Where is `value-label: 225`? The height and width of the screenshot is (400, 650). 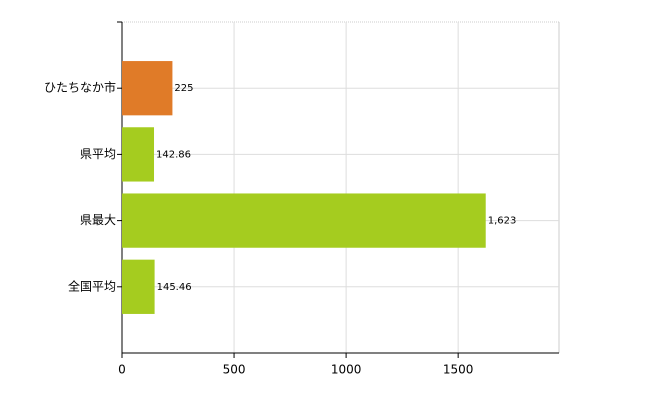 value-label: 225 is located at coordinates (183, 88).